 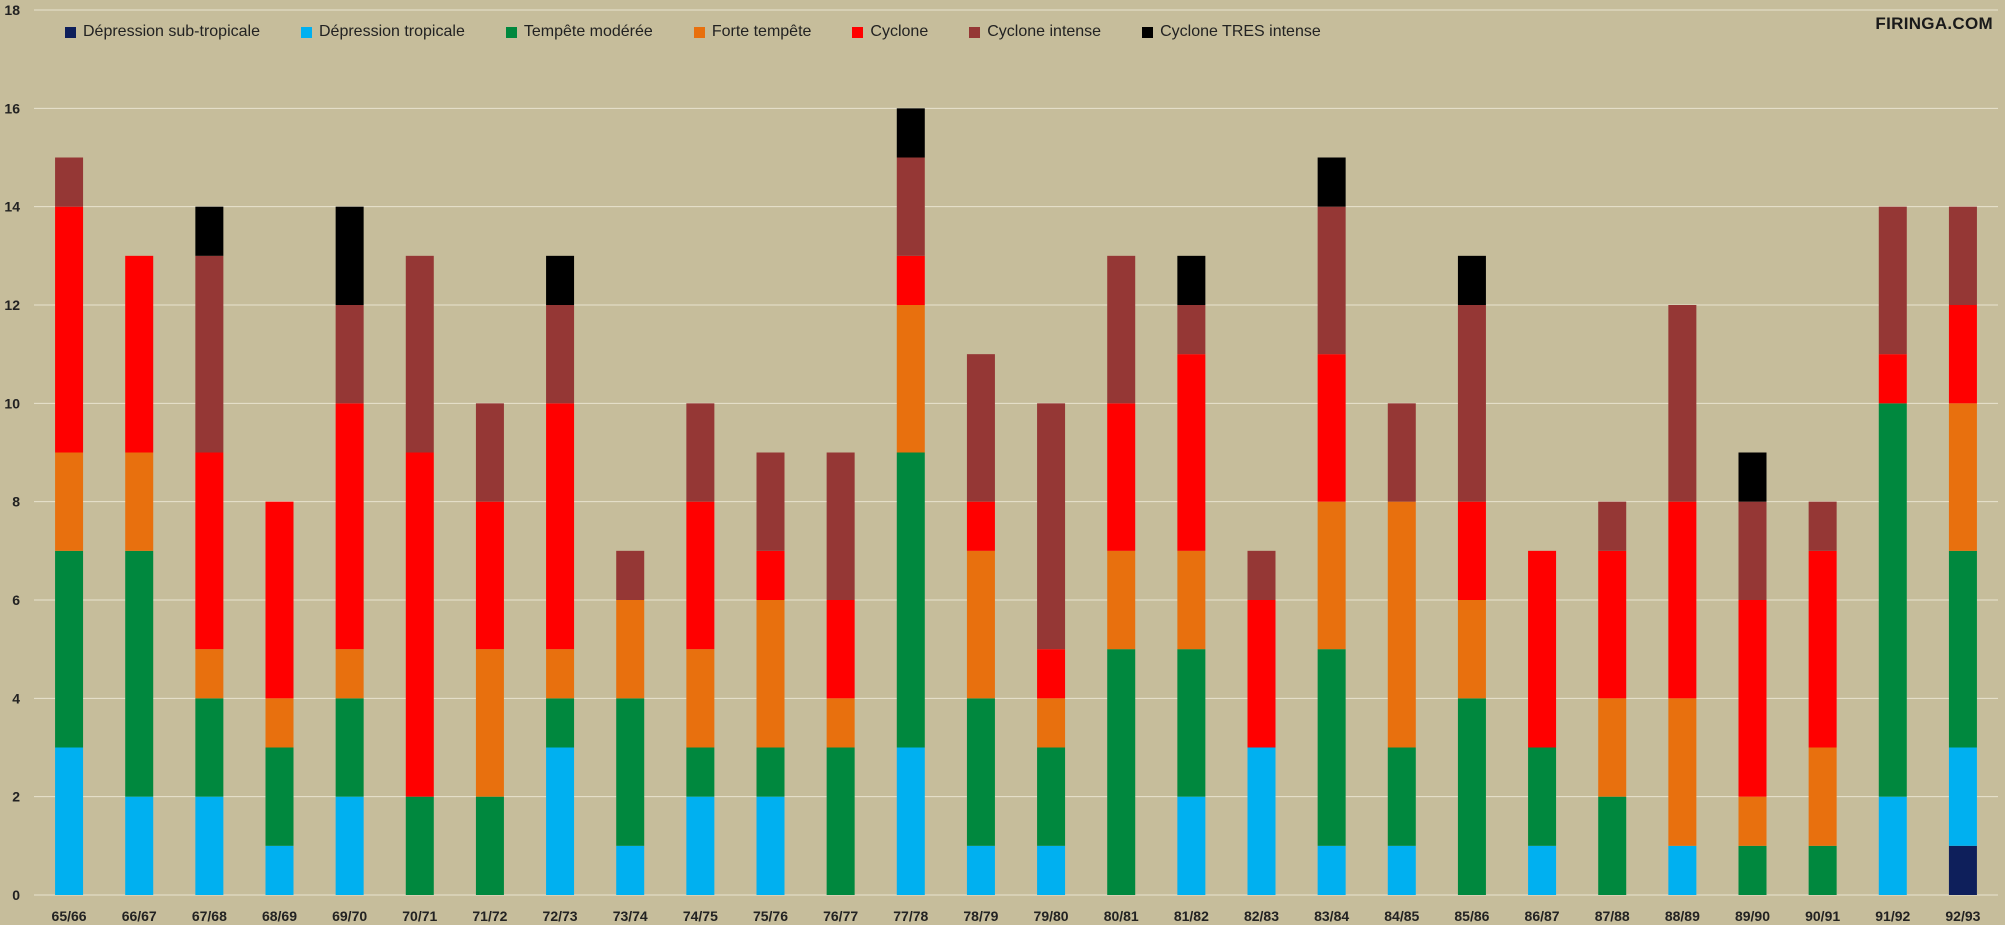 I want to click on y-axis-ticks: 0 2 4 6 8 10 12 14 16 18, so click(x=12, y=452).